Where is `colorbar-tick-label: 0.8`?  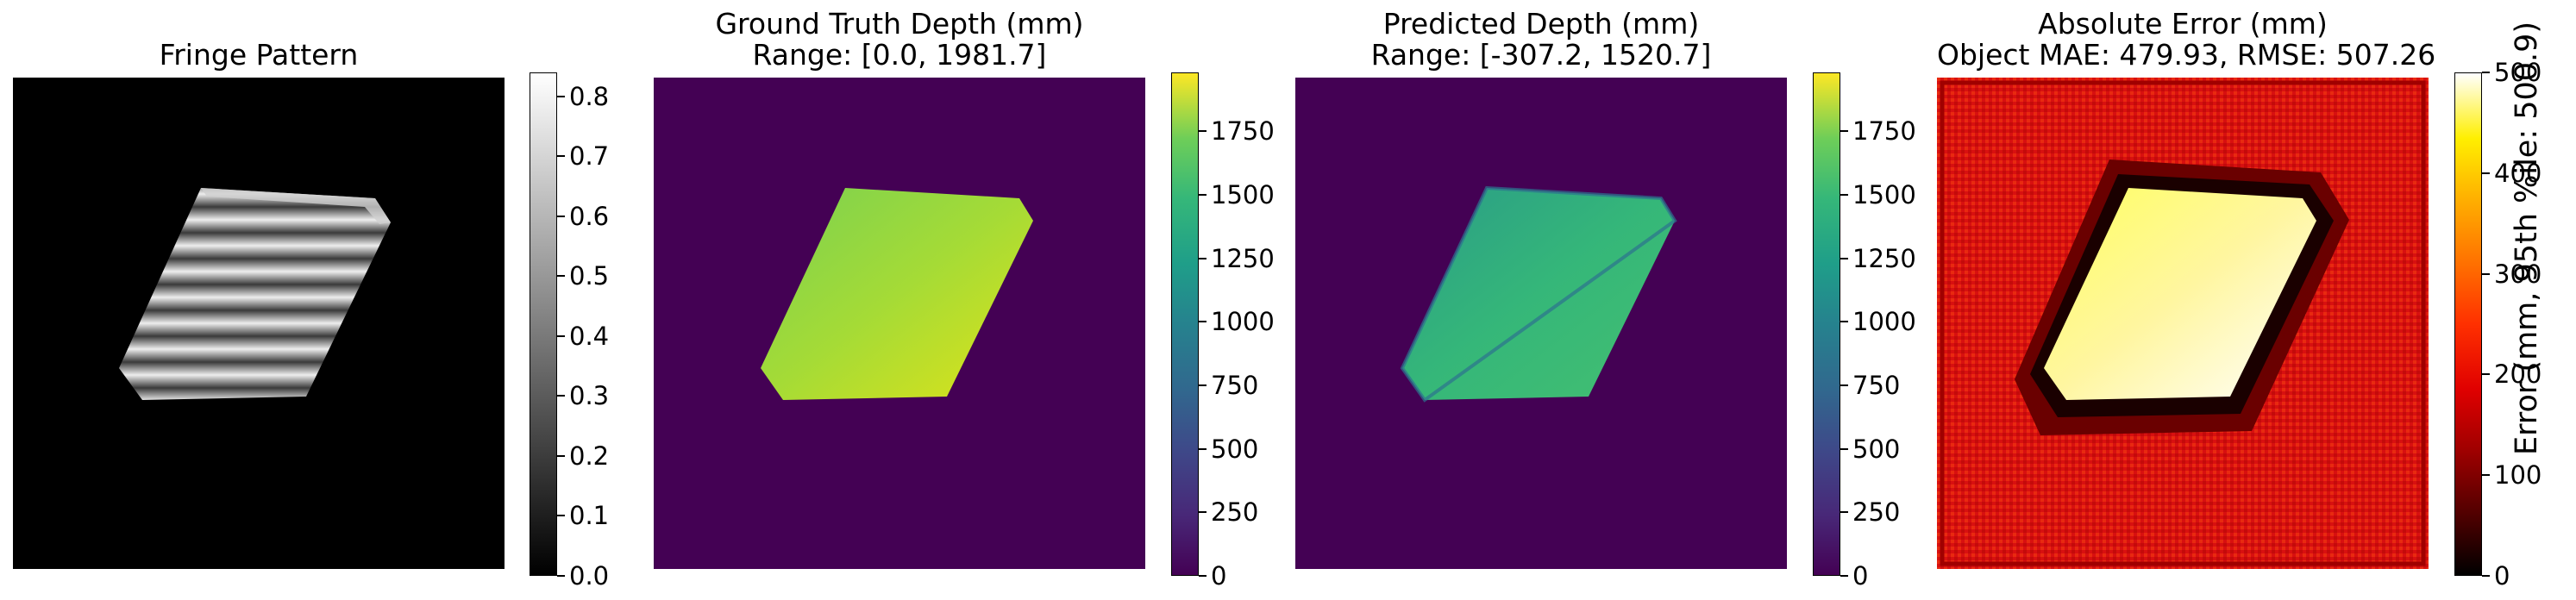
colorbar-tick-label: 0.8 is located at coordinates (589, 96).